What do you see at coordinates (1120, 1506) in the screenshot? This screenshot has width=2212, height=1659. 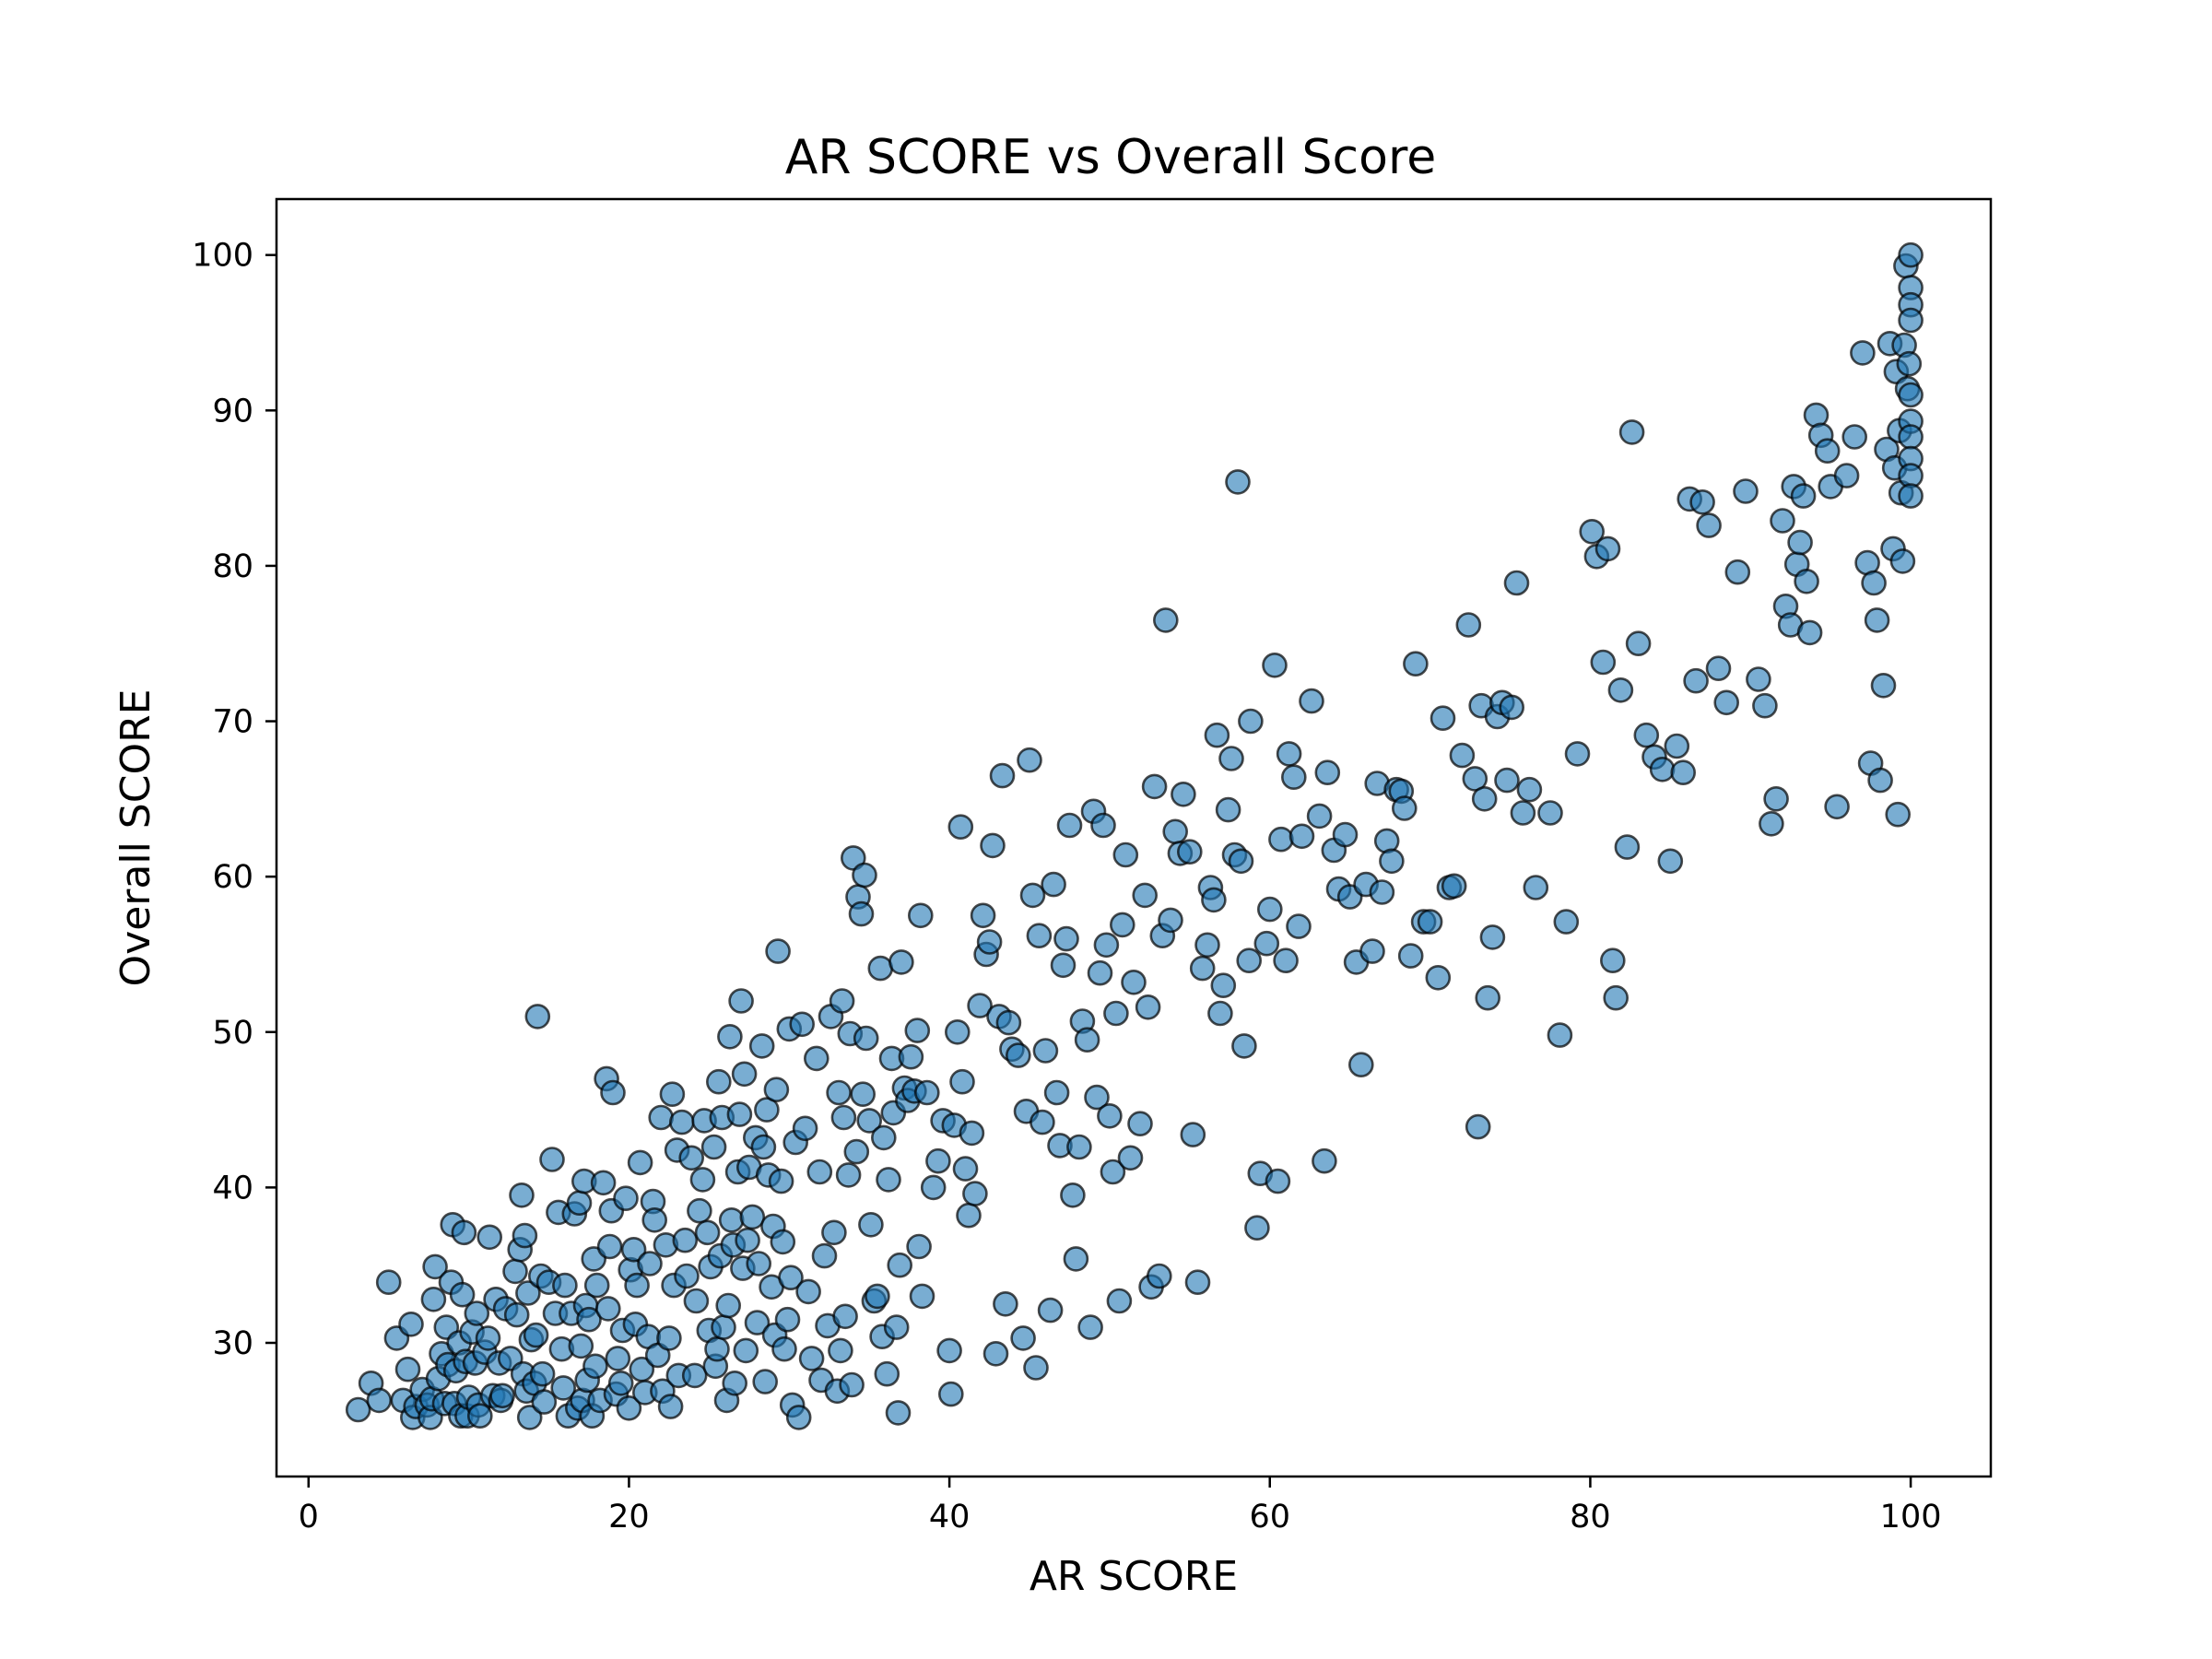 I see `x-axis: 0 20 40 60 80 100` at bounding box center [1120, 1506].